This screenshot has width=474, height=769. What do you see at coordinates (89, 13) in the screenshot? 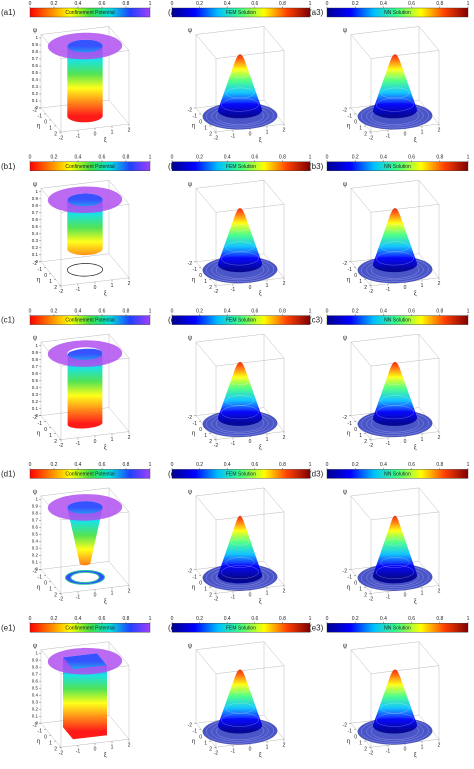
I see `colorbar-title: Confinement Potential` at bounding box center [89, 13].